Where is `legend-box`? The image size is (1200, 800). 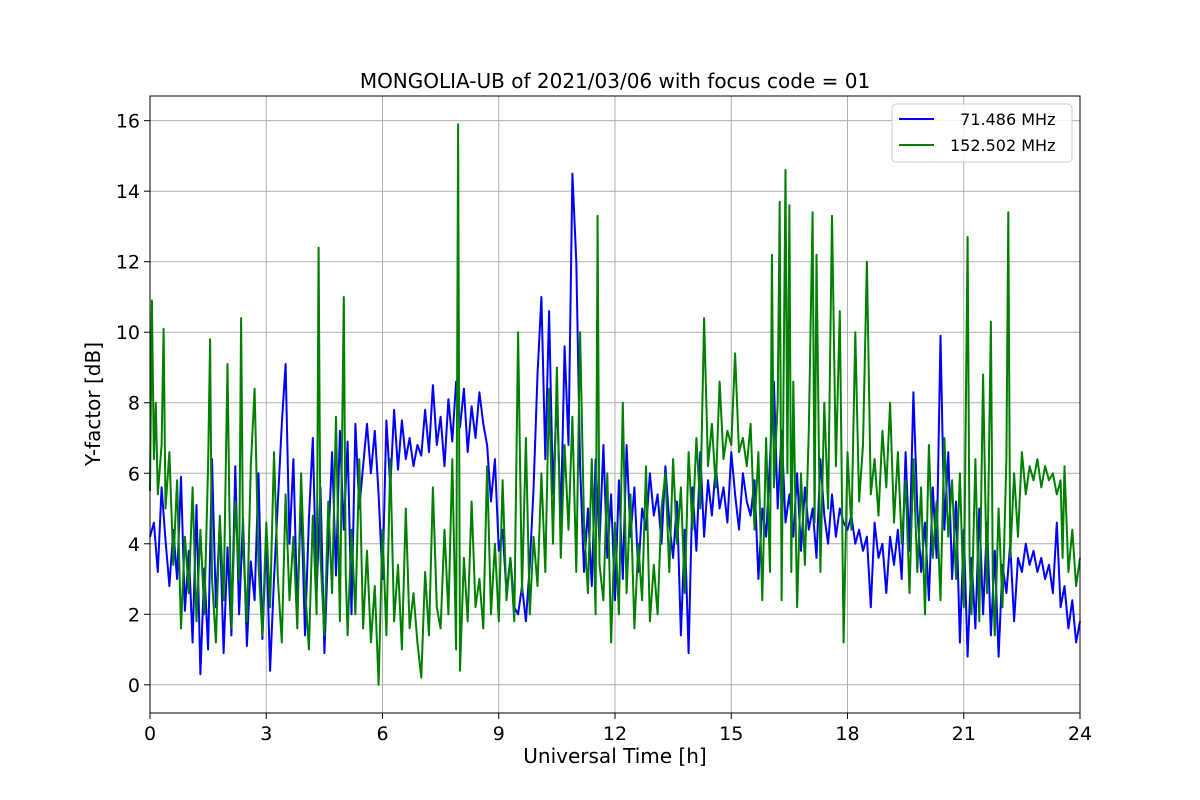 legend-box is located at coordinates (982, 133).